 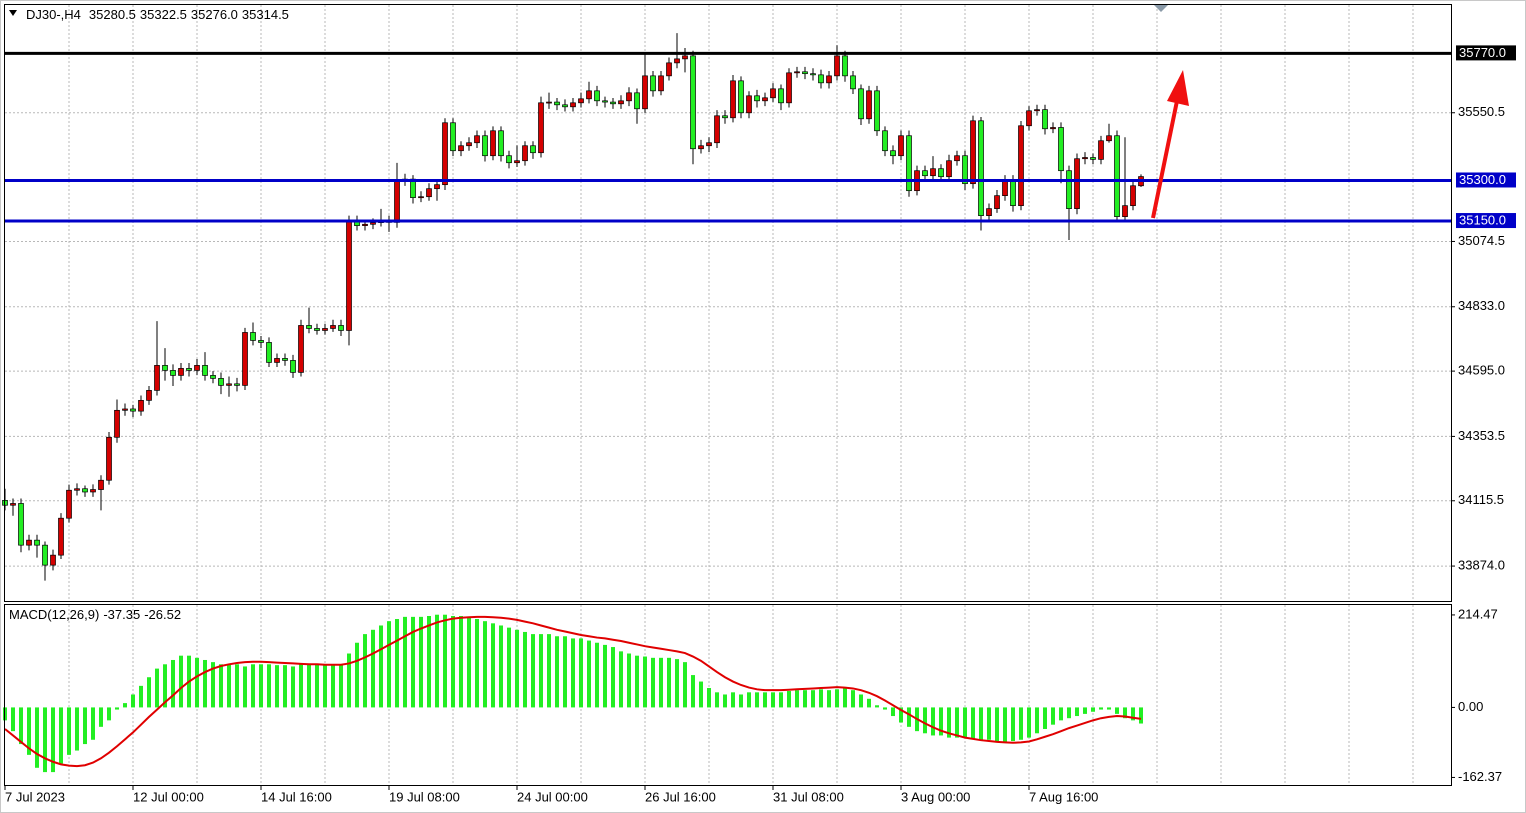 What do you see at coordinates (296, 796) in the screenshot?
I see `x-tick-label: 14 Jul 16:00` at bounding box center [296, 796].